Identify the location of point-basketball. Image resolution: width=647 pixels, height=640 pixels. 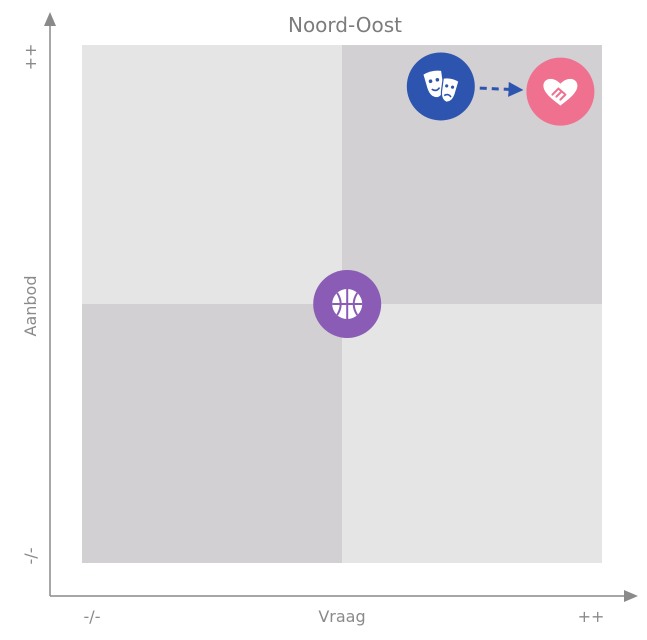
(347, 304).